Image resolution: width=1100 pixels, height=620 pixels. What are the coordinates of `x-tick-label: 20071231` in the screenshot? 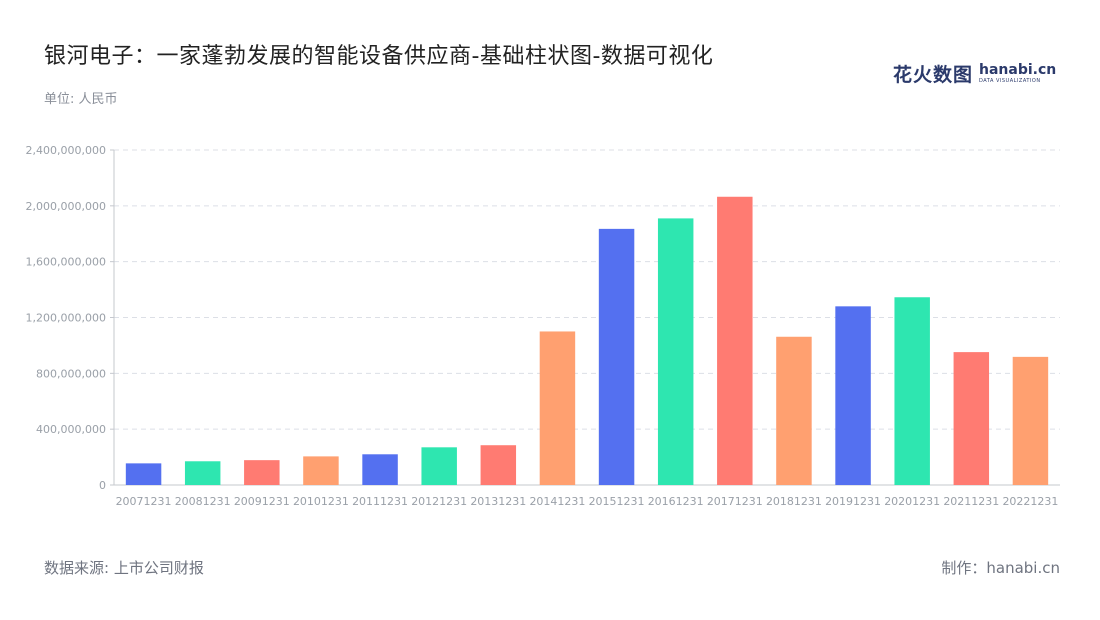 It's located at (144, 501).